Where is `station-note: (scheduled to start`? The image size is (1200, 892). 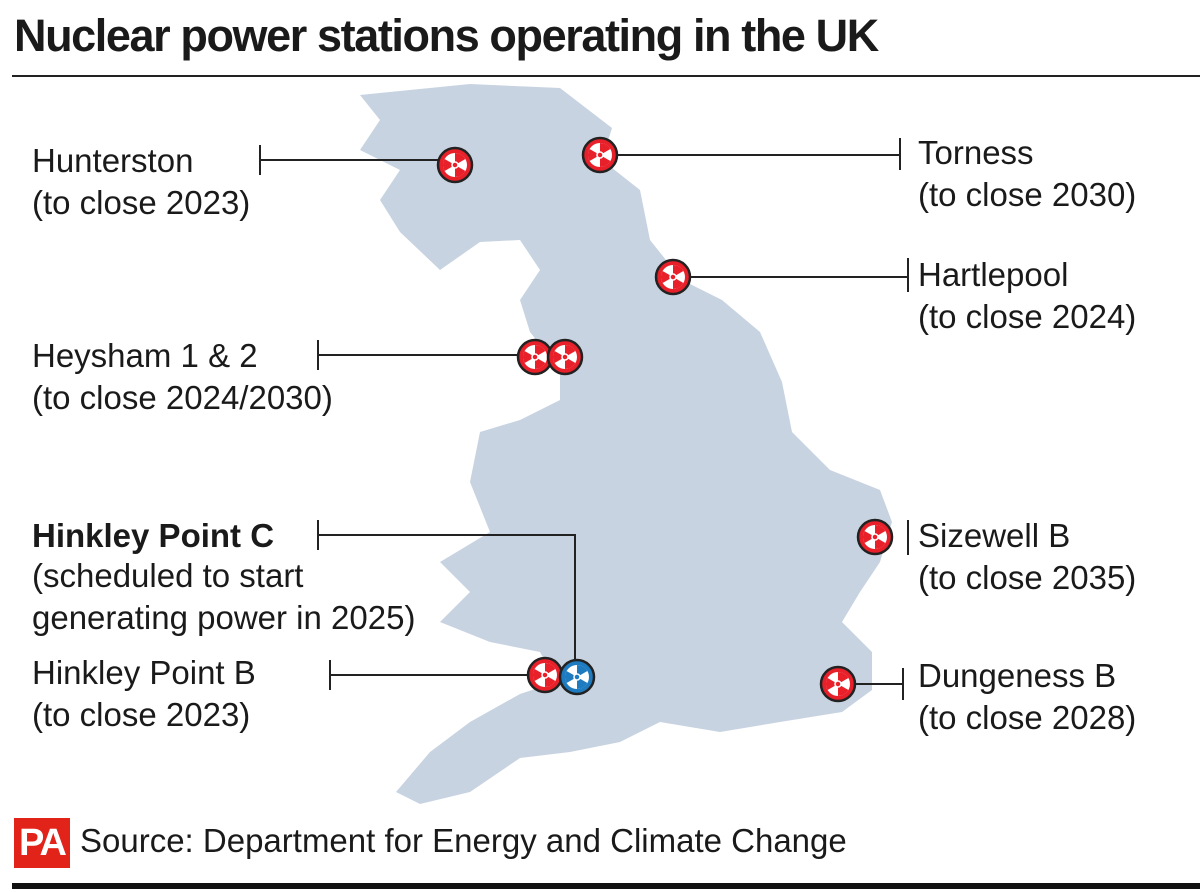 station-note: (scheduled to start is located at coordinates (168, 575).